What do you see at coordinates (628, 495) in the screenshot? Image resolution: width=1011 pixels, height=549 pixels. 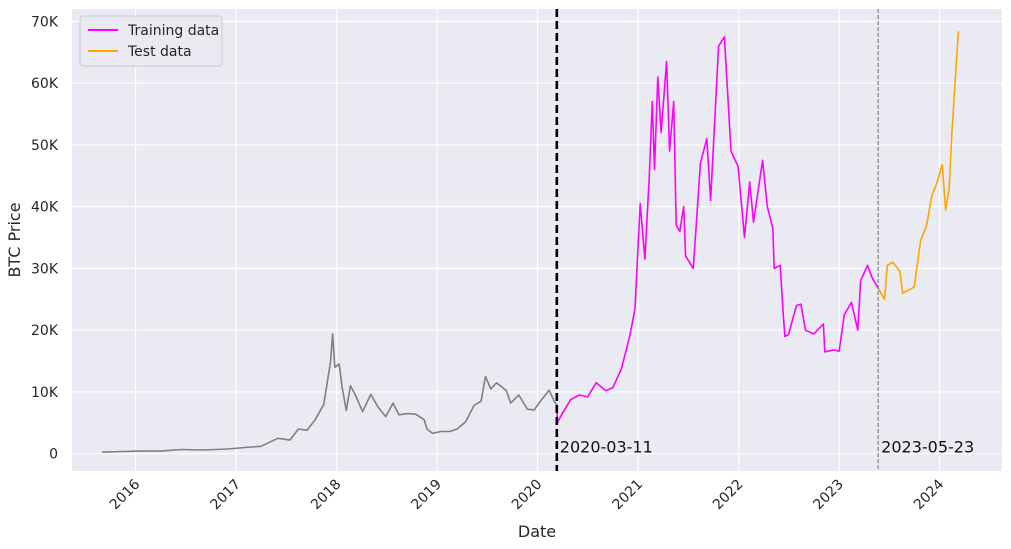 I see `x-tick-label: 2021` at bounding box center [628, 495].